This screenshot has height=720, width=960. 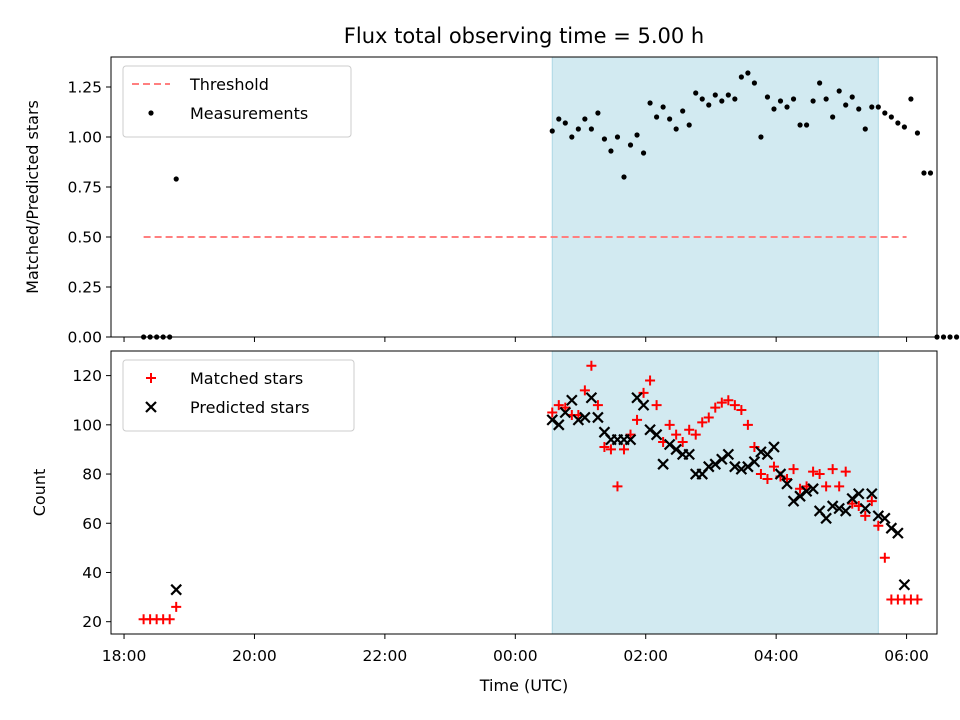 What do you see at coordinates (32, 197) in the screenshot?
I see `y-axis-label: Matched/Predicted stars` at bounding box center [32, 197].